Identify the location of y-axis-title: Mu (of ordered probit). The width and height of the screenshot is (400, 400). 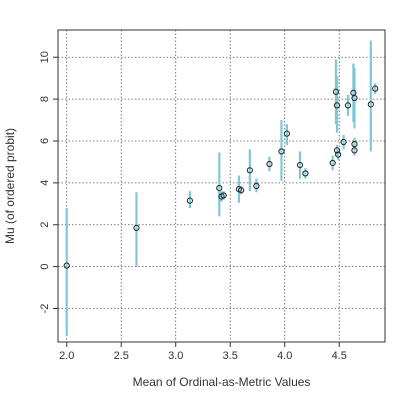
(10, 186).